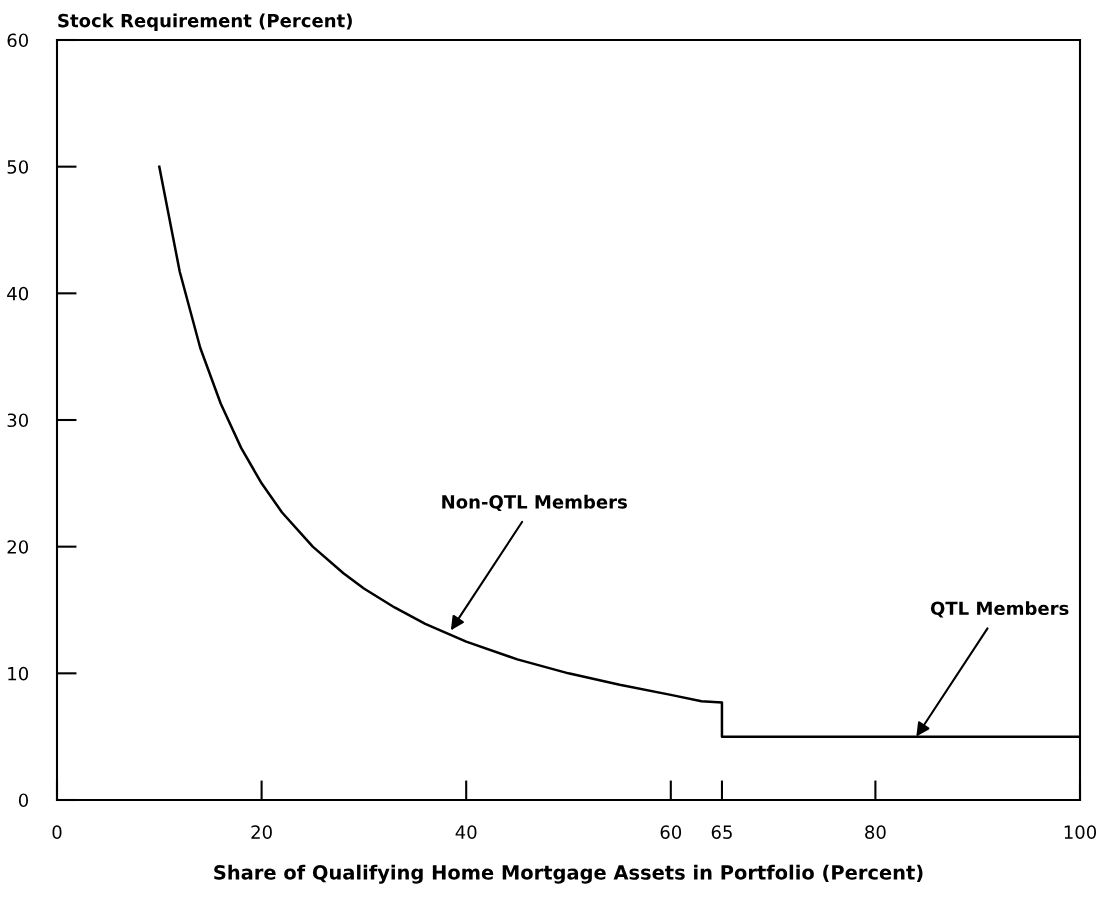 This screenshot has height=914, width=1103. I want to click on annotation: Non-QTL Members, so click(534, 503).